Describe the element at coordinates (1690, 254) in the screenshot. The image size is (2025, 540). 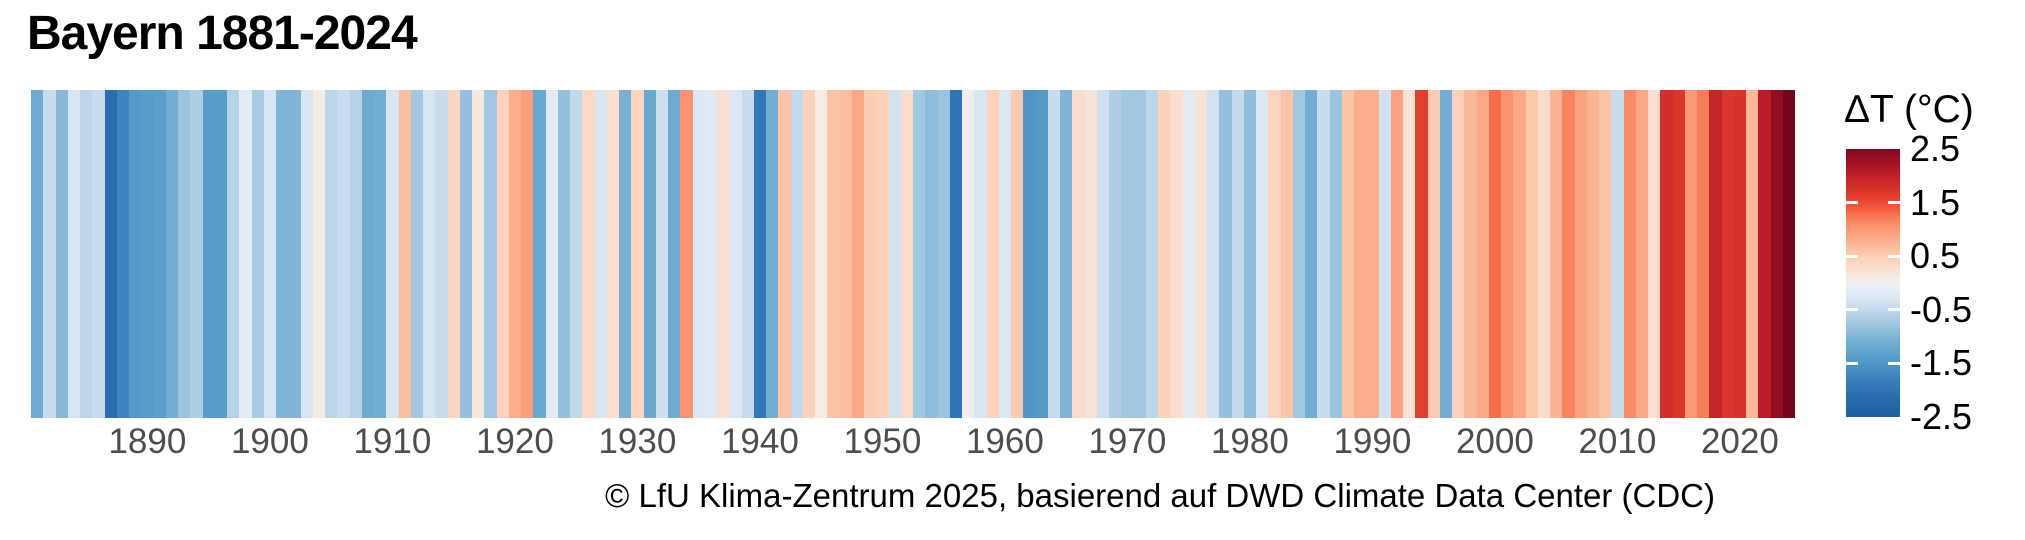
I see `stripe-2016` at that location.